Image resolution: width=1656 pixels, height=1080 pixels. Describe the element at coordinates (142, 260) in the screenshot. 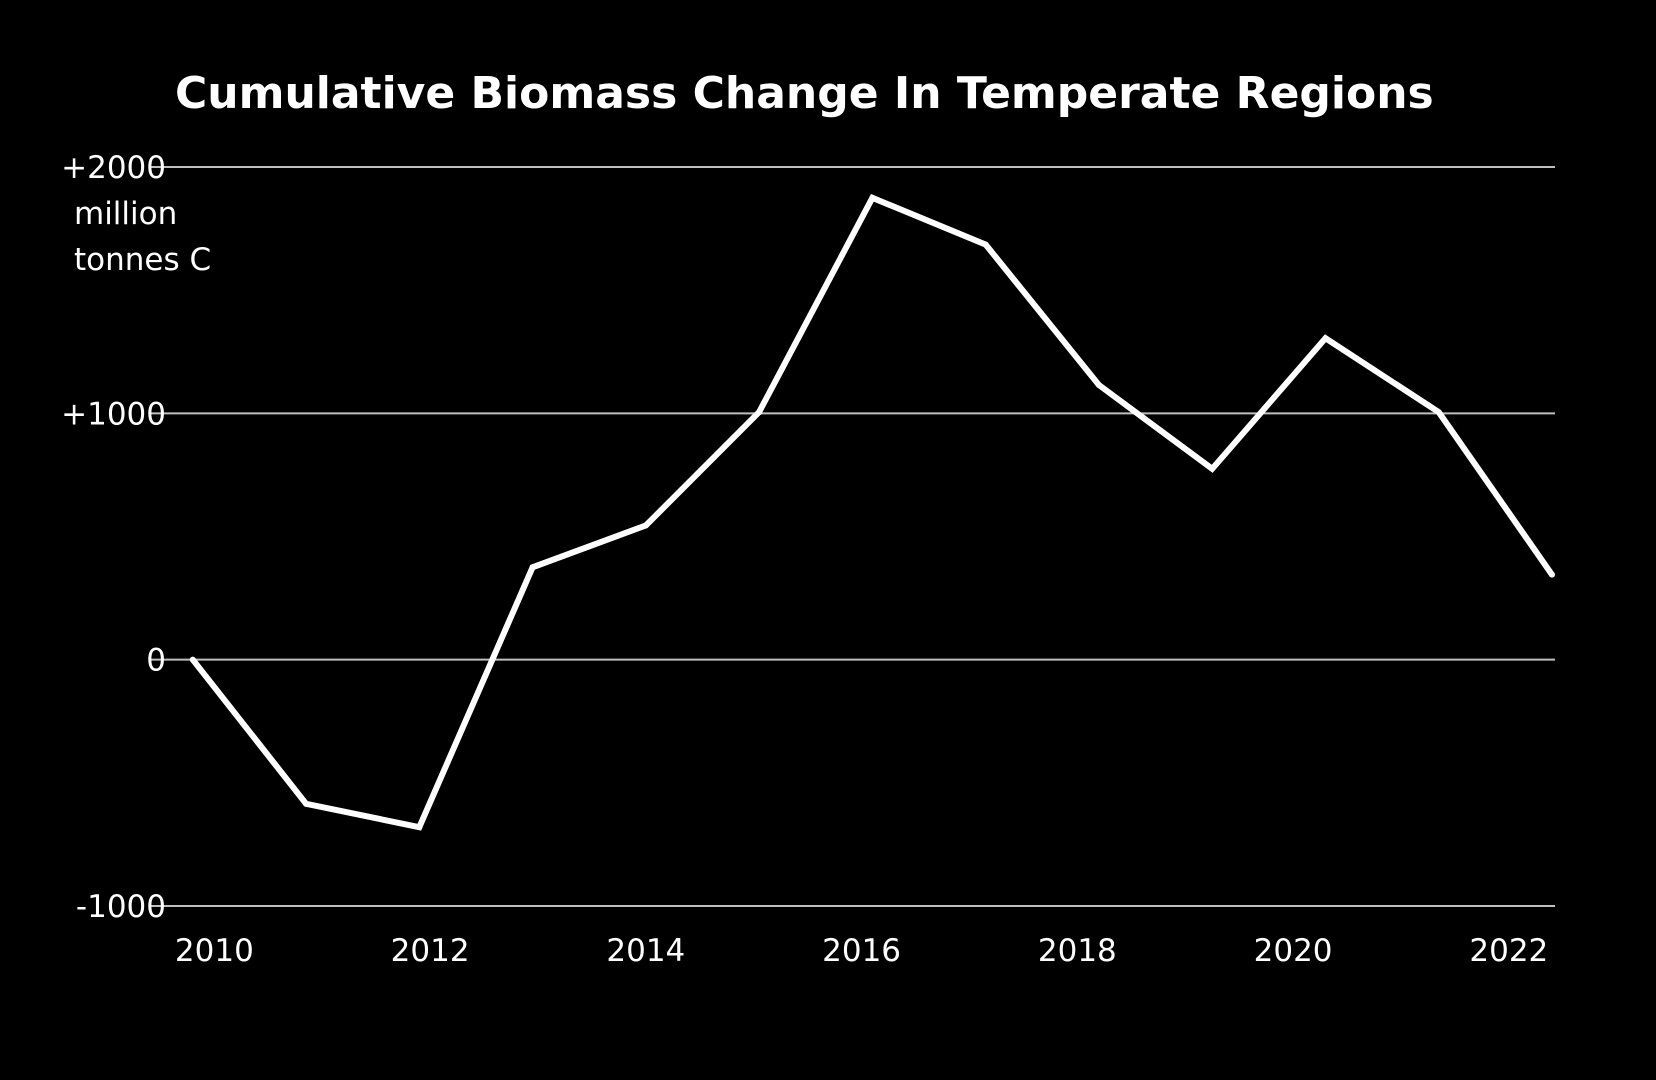

I see `y-unit-label-line-2: tonnes C` at that location.